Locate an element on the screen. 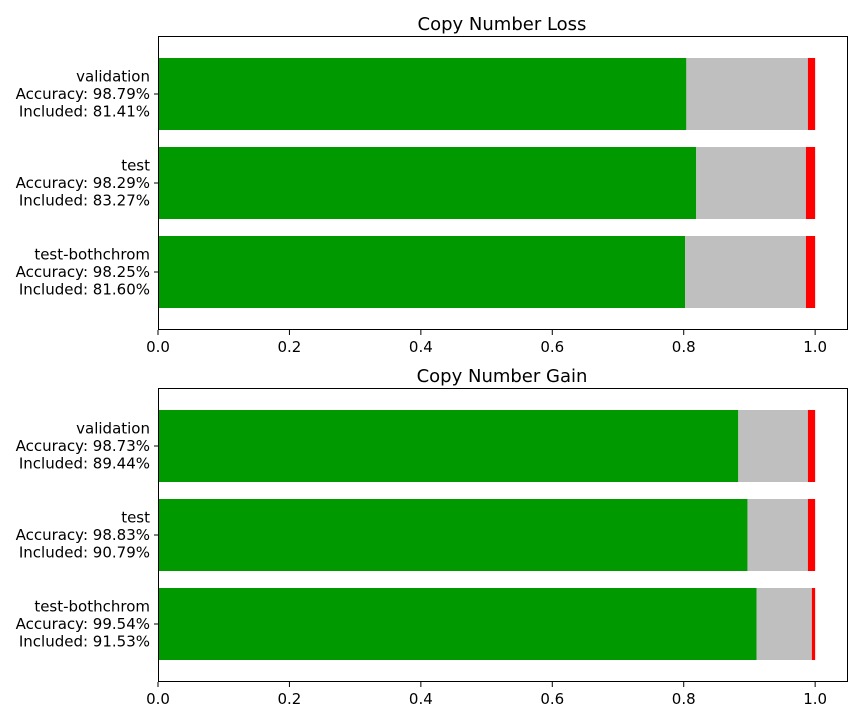  chart-title: Copy Number Loss is located at coordinates (502, 24).